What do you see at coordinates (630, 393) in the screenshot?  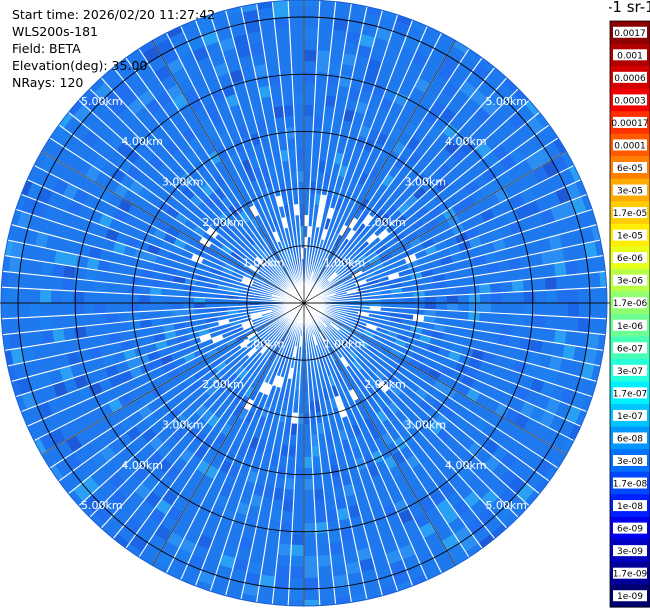 I see `colorbar-label-box` at bounding box center [630, 393].